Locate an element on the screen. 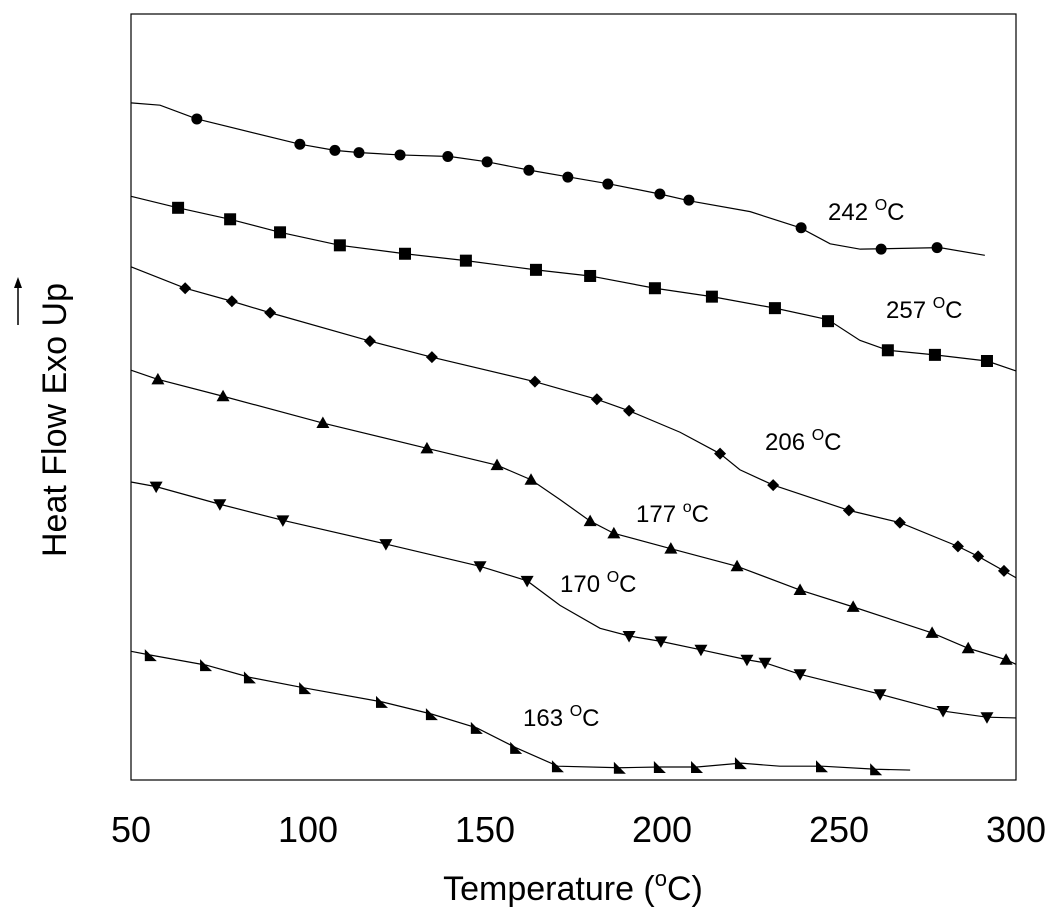 The width and height of the screenshot is (1054, 918). y-axis-label: Heat Flow Exo Up is located at coordinates (55, 420).